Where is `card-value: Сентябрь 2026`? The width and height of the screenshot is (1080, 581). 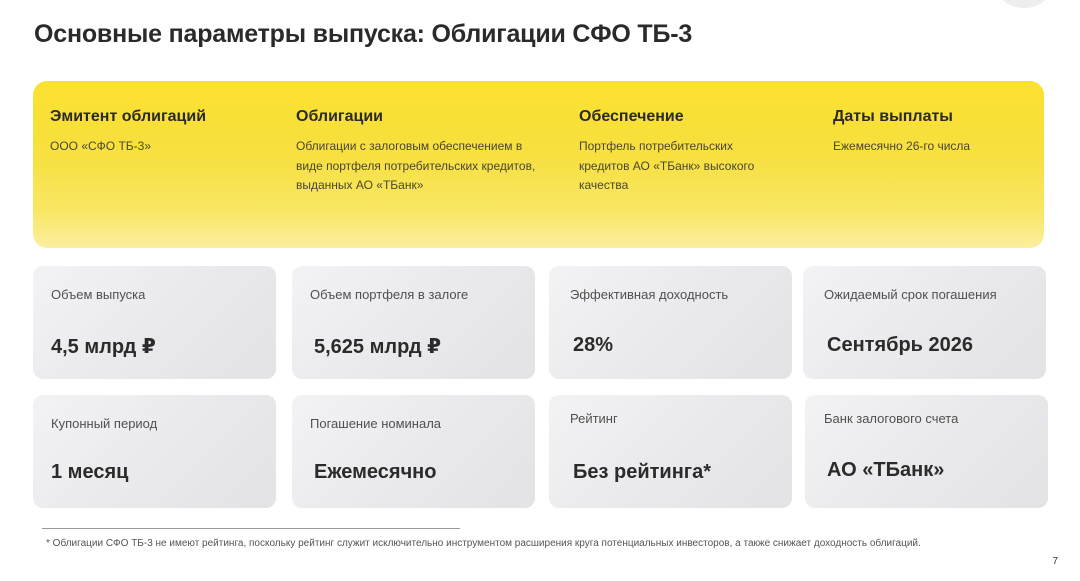 card-value: Сентябрь 2026 is located at coordinates (900, 345).